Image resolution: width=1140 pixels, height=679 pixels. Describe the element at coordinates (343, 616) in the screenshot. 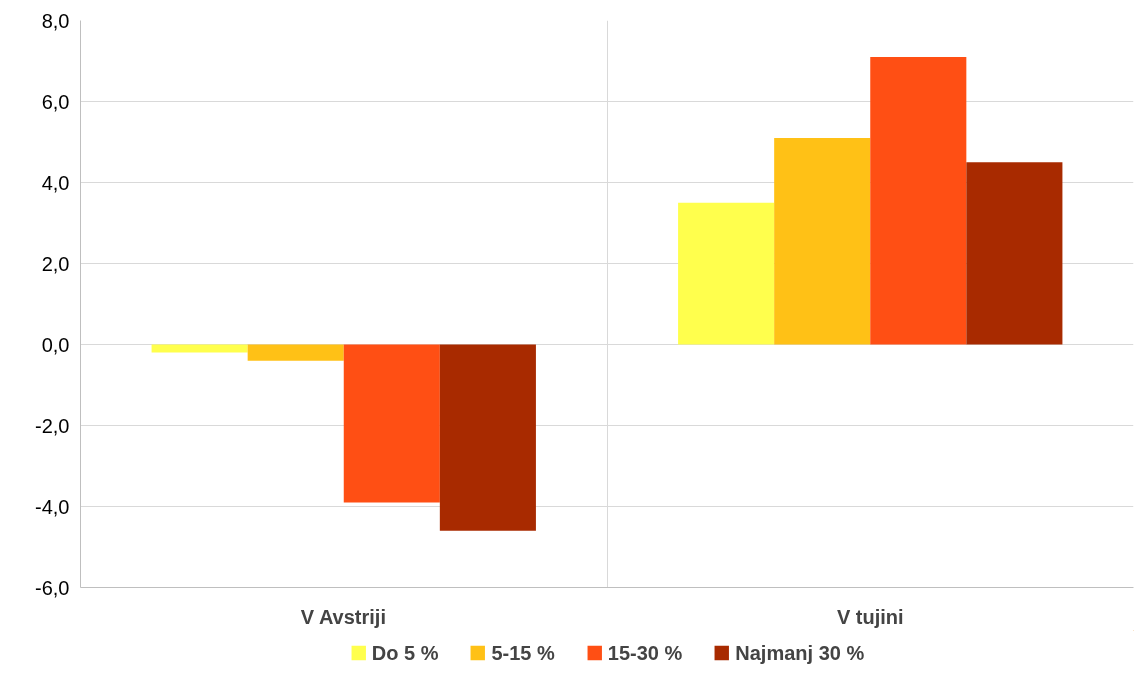

I see `x-tick-label: V Avstriji` at that location.